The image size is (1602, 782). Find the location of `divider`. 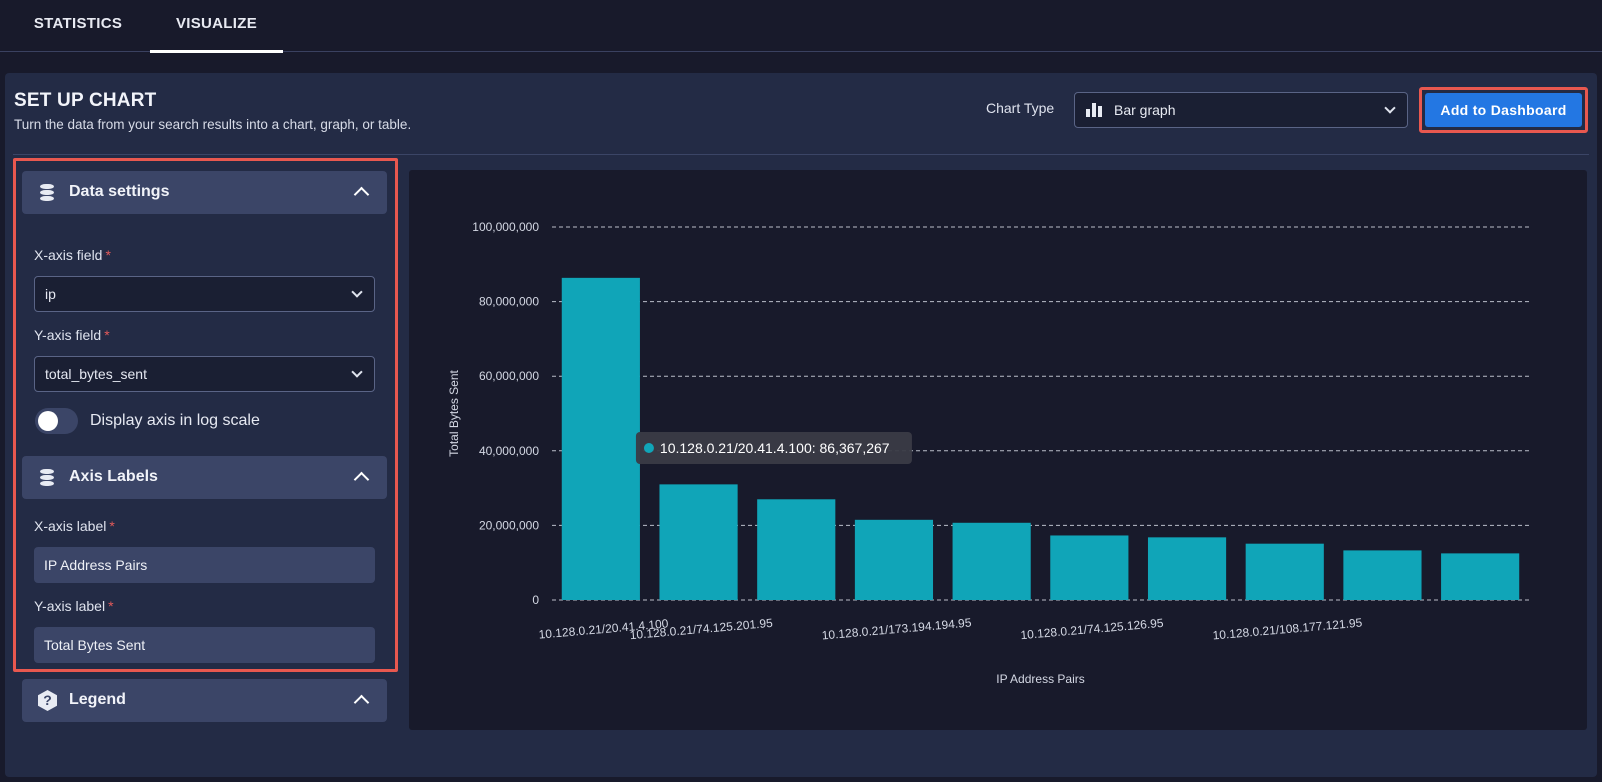

divider is located at coordinates (801, 154).